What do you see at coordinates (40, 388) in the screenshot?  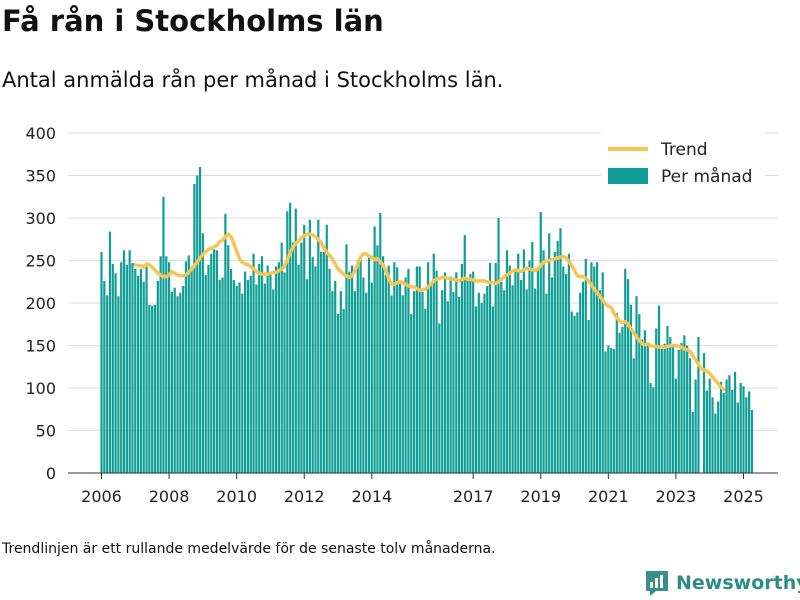 I see `y-tick-label: 100` at bounding box center [40, 388].